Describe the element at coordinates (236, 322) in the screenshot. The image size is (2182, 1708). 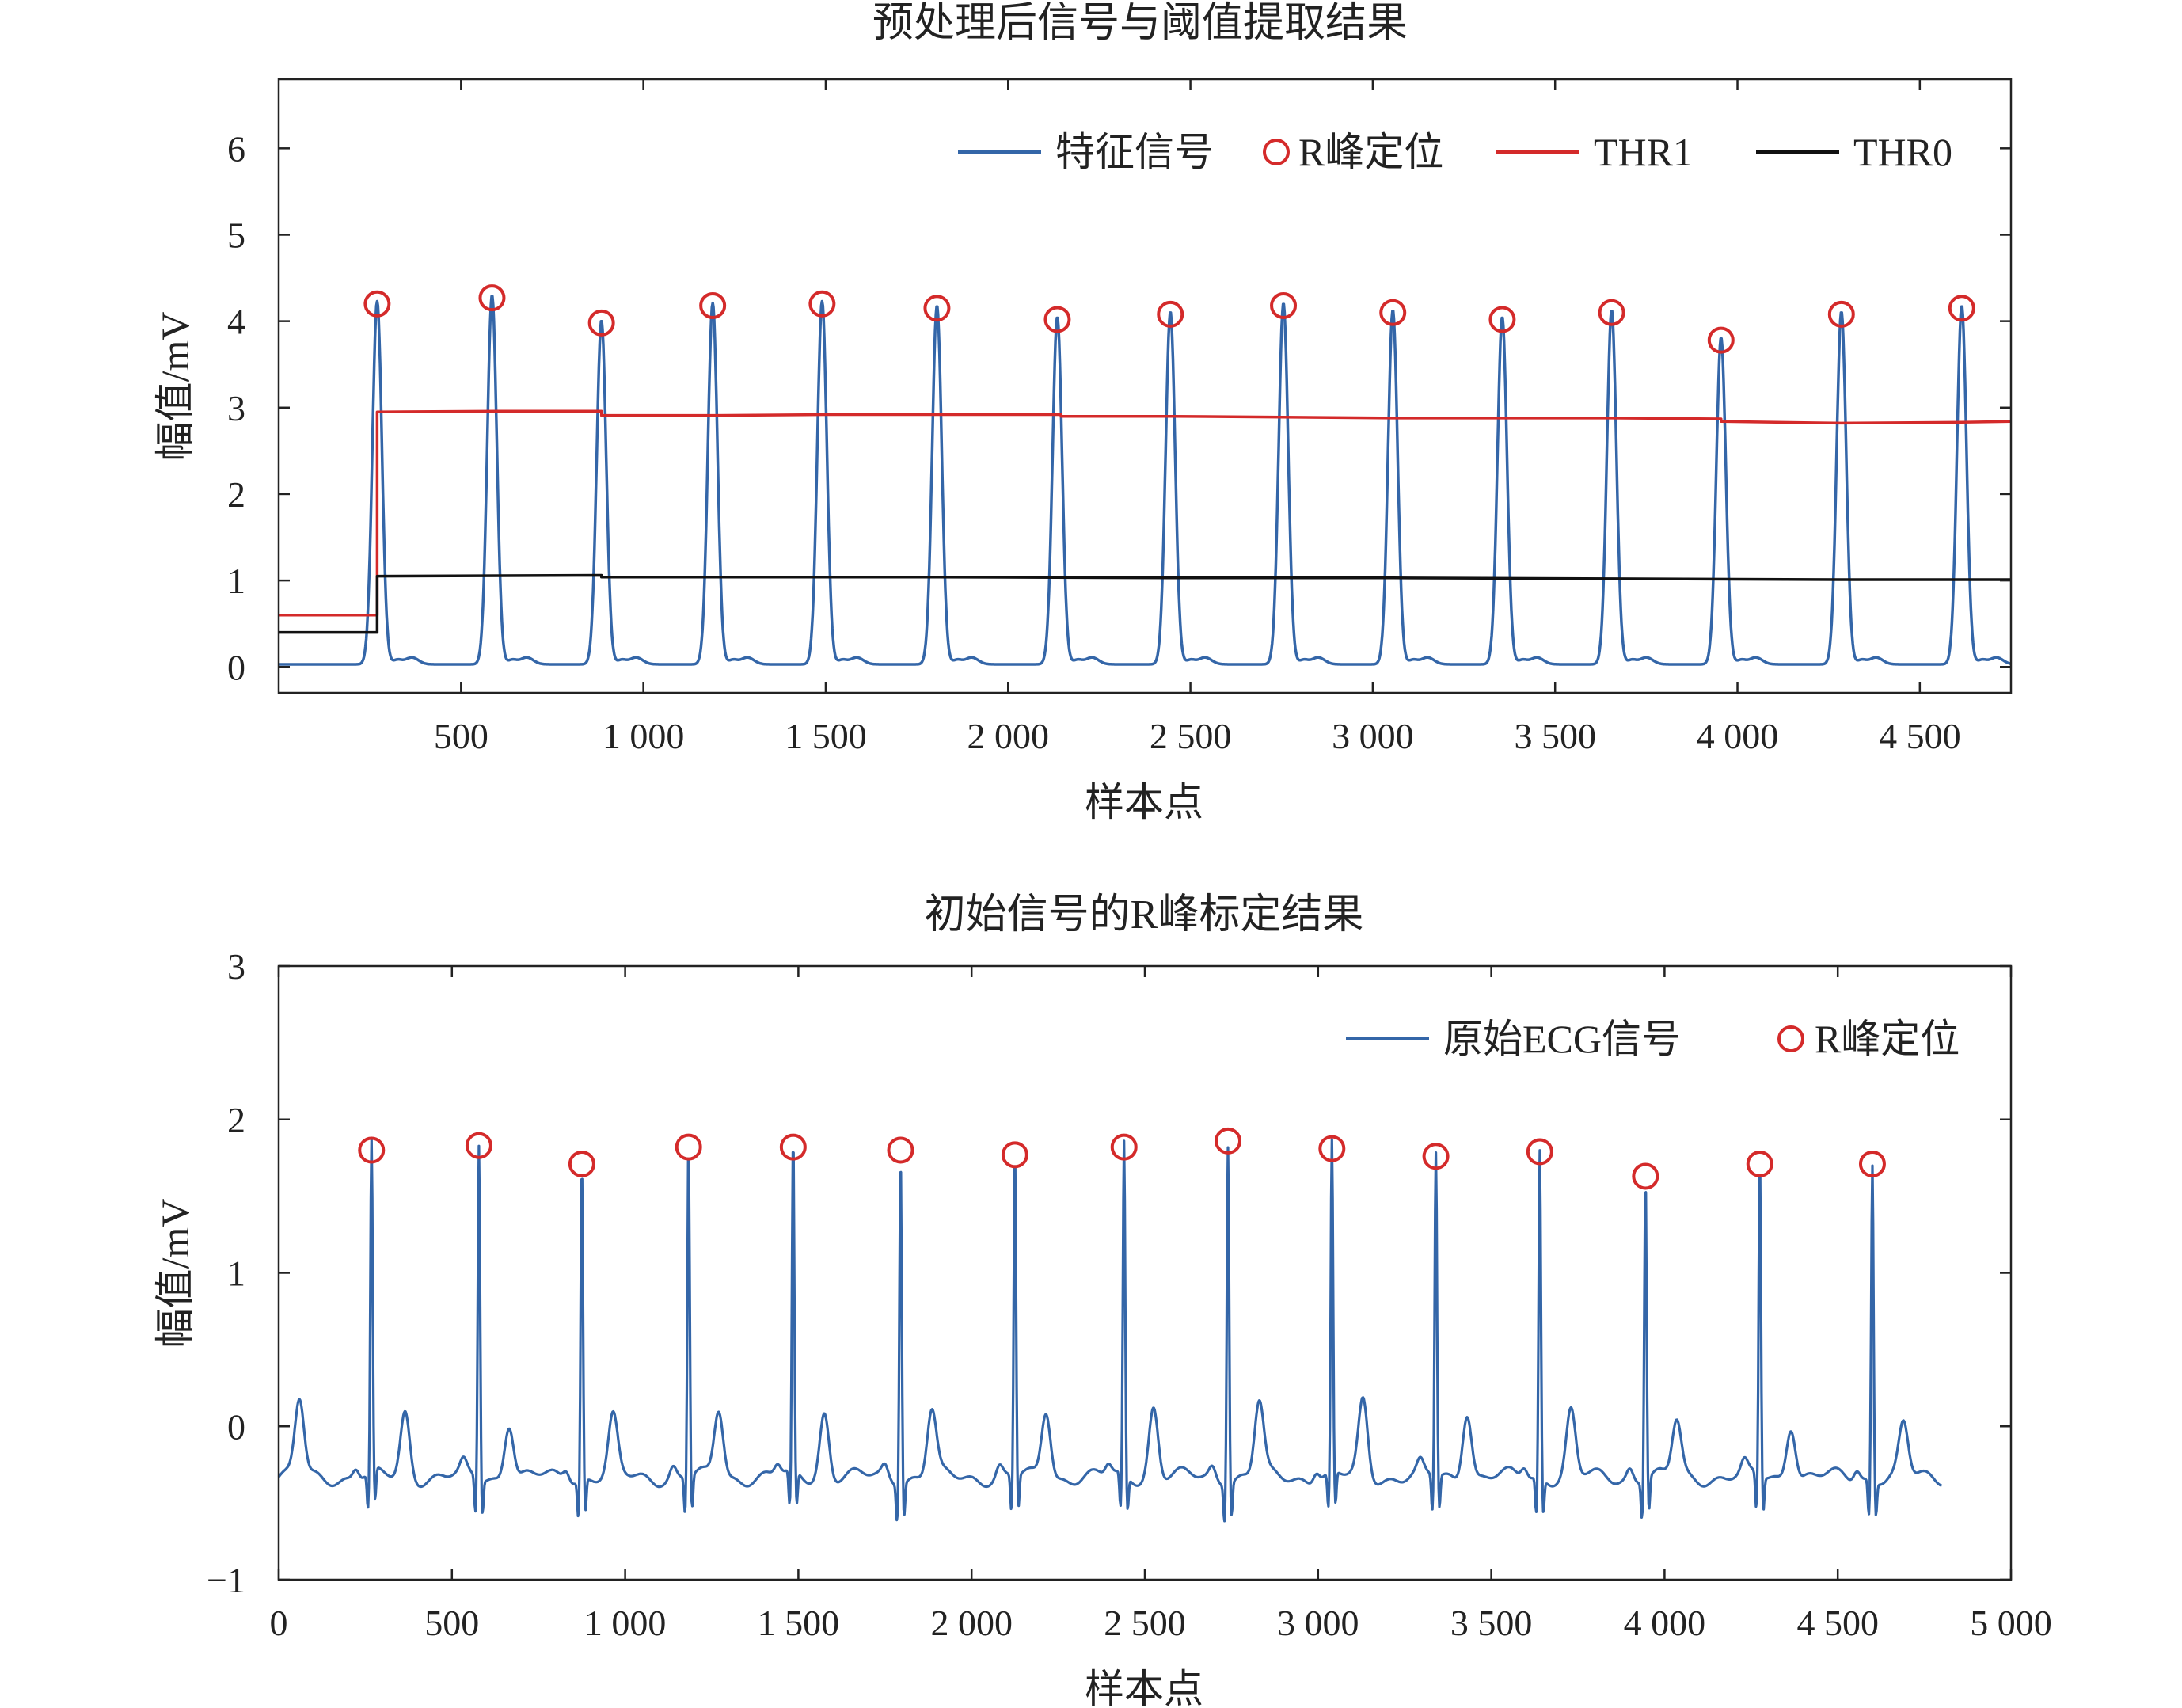
I see `y-tick-label: 4` at that location.